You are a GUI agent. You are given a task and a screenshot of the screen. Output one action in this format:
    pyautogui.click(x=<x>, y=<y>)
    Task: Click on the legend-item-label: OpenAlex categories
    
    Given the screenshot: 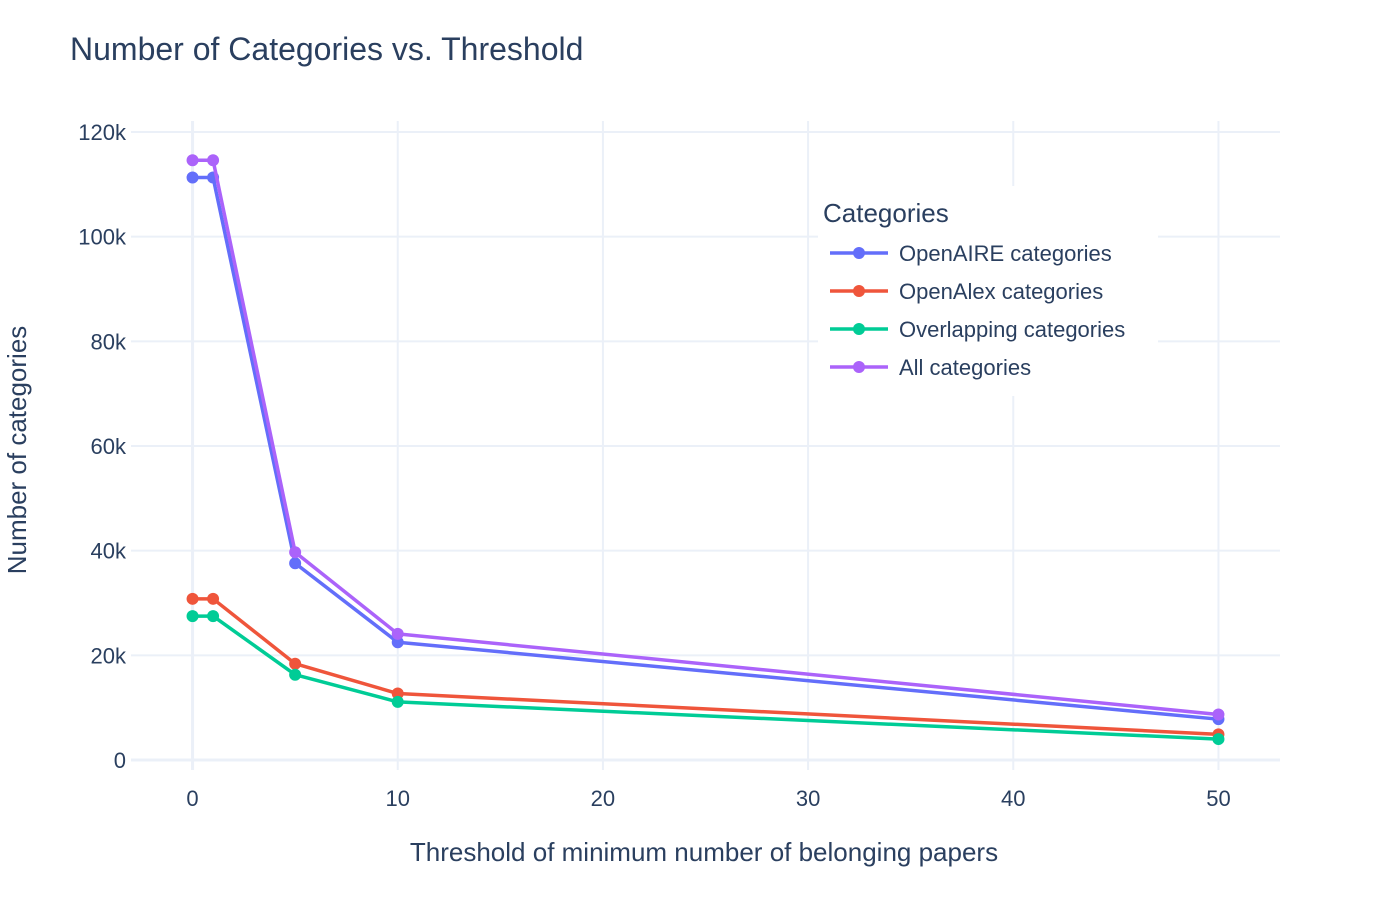 What is the action you would take?
    pyautogui.click(x=1001, y=291)
    